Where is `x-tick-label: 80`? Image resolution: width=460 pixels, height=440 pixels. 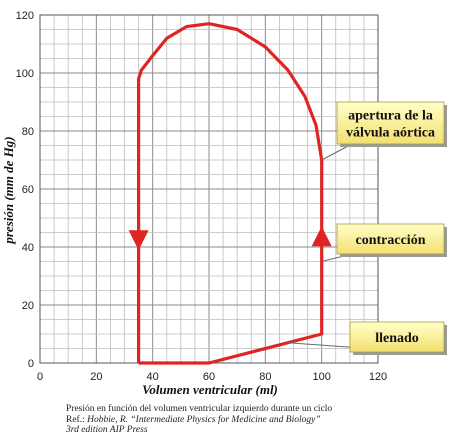 x-tick-label: 80 is located at coordinates (265, 377).